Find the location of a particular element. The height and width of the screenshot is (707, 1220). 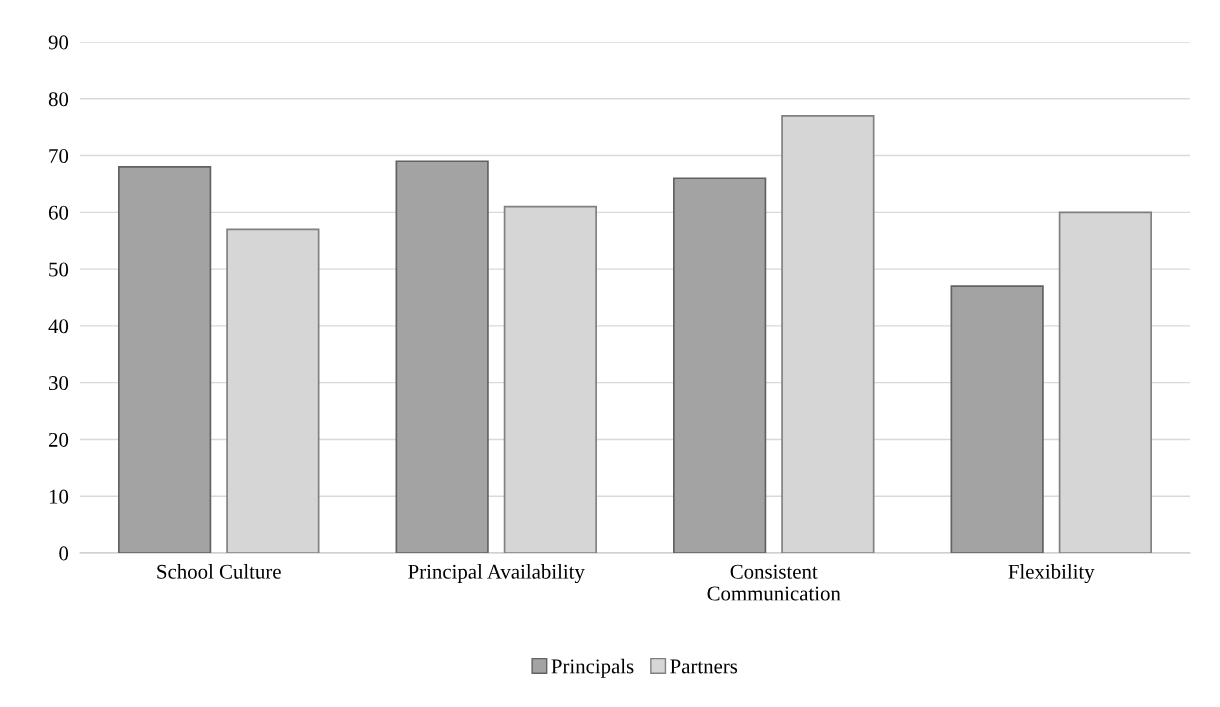

y-tick-label: 50 is located at coordinates (59, 269).